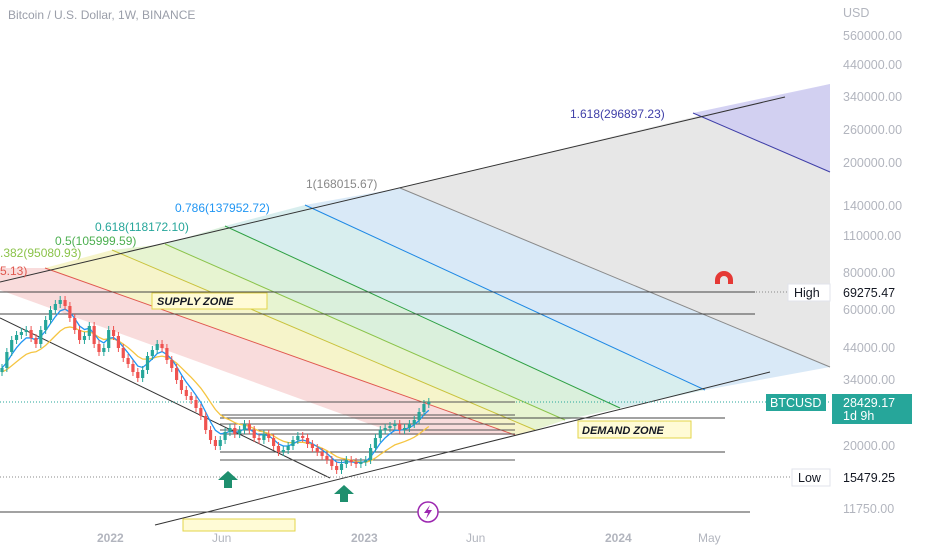 The height and width of the screenshot is (550, 932). Describe the element at coordinates (872, 130) in the screenshot. I see `y-tick: 260000.00` at that location.